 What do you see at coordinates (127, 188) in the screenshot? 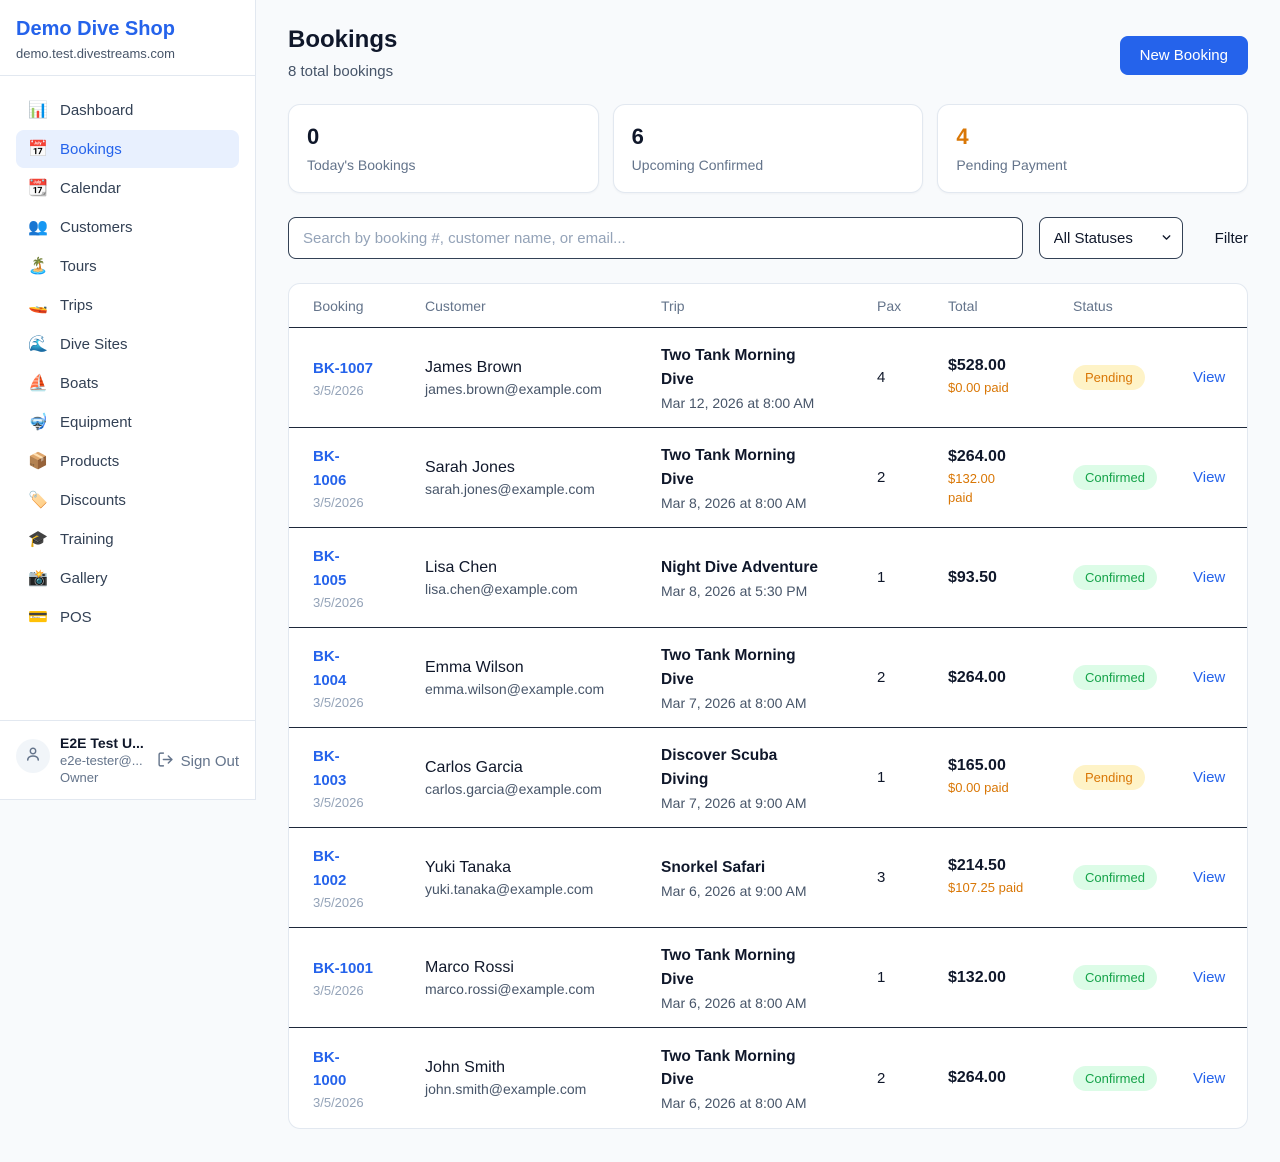
I see `sidebar-item-calendar: 📆 Calendar` at bounding box center [127, 188].